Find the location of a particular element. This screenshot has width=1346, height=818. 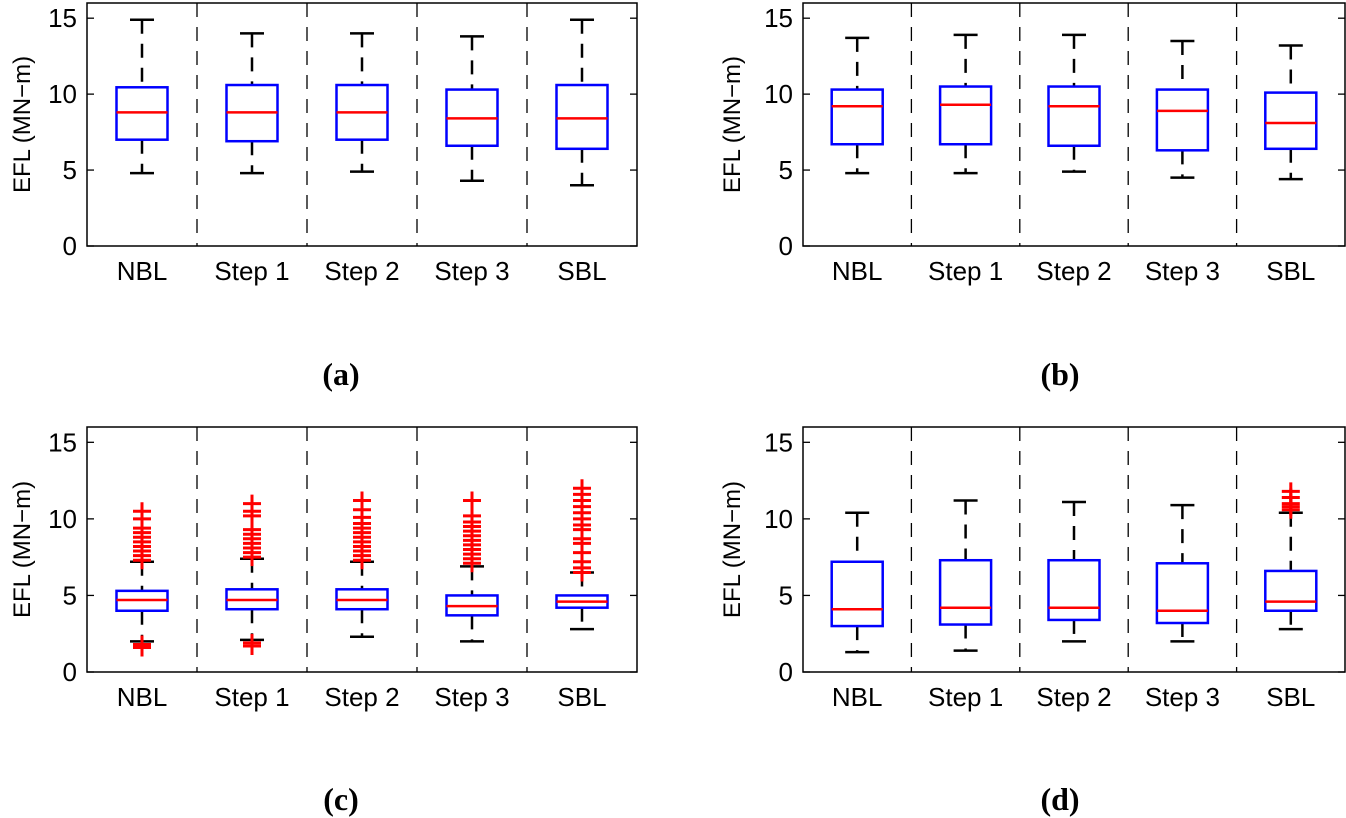

panel-label: (b) is located at coordinates (1059, 374).